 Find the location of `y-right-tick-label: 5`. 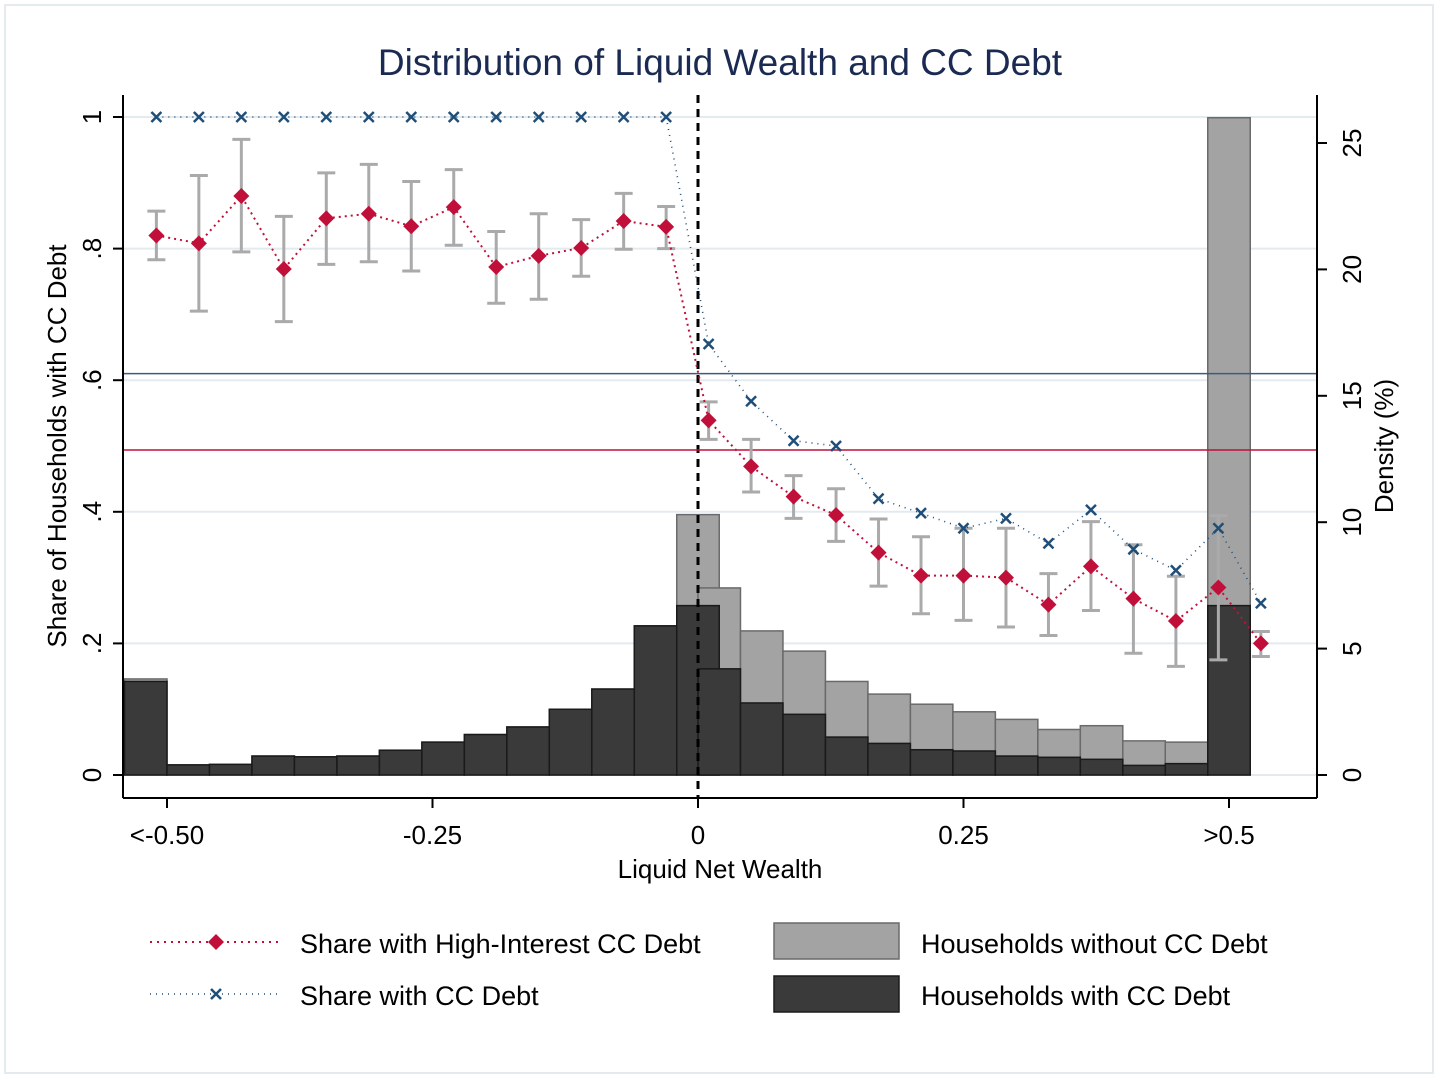

y-right-tick-label: 5 is located at coordinates (1352, 648).